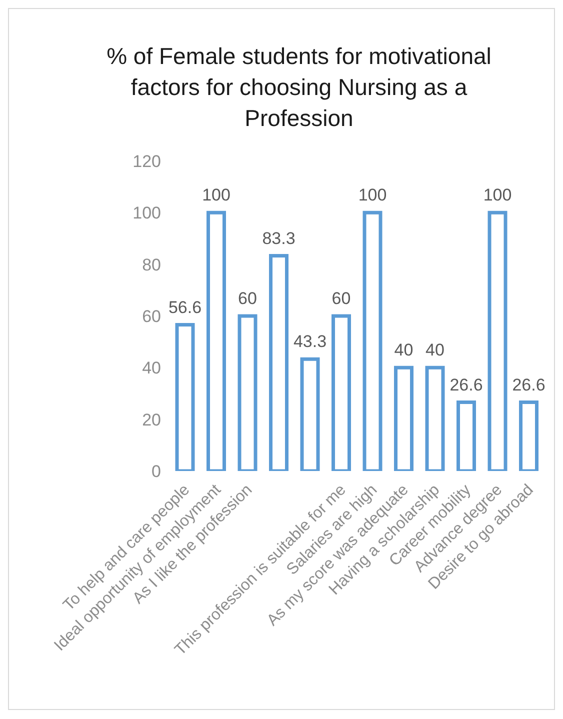  What do you see at coordinates (151, 420) in the screenshot?
I see `y-tick-label: 20` at bounding box center [151, 420].